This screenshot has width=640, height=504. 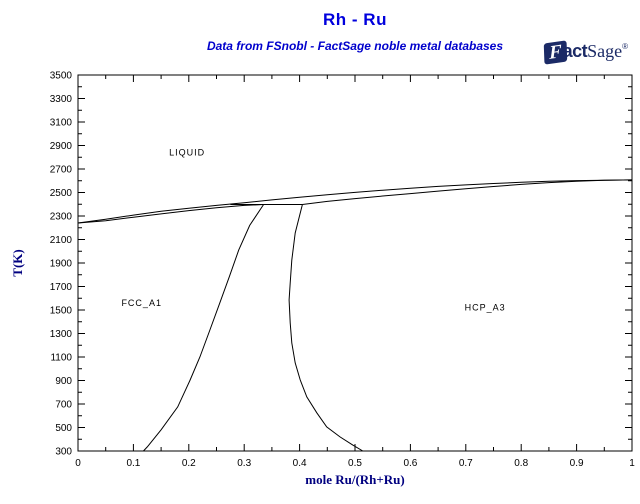 I want to click on y-tick-label: 900, so click(x=63, y=381).